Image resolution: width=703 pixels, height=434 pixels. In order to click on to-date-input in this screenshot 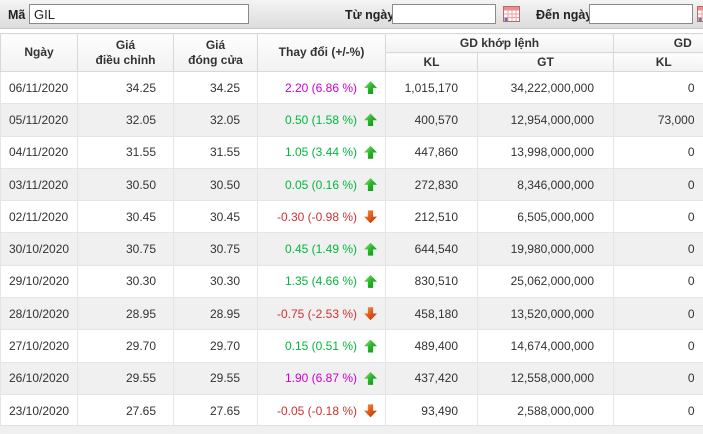, I will do `click(641, 14)`.